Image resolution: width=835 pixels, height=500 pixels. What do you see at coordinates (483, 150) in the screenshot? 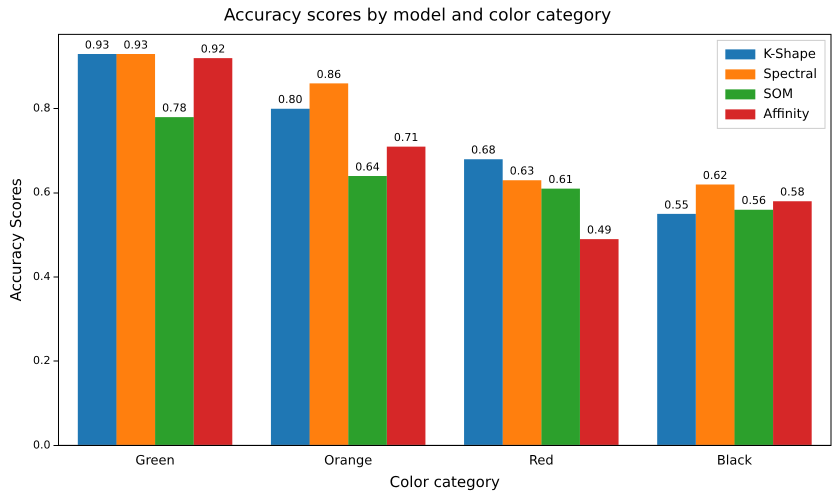
I see `data-label: 0.68` at bounding box center [483, 150].